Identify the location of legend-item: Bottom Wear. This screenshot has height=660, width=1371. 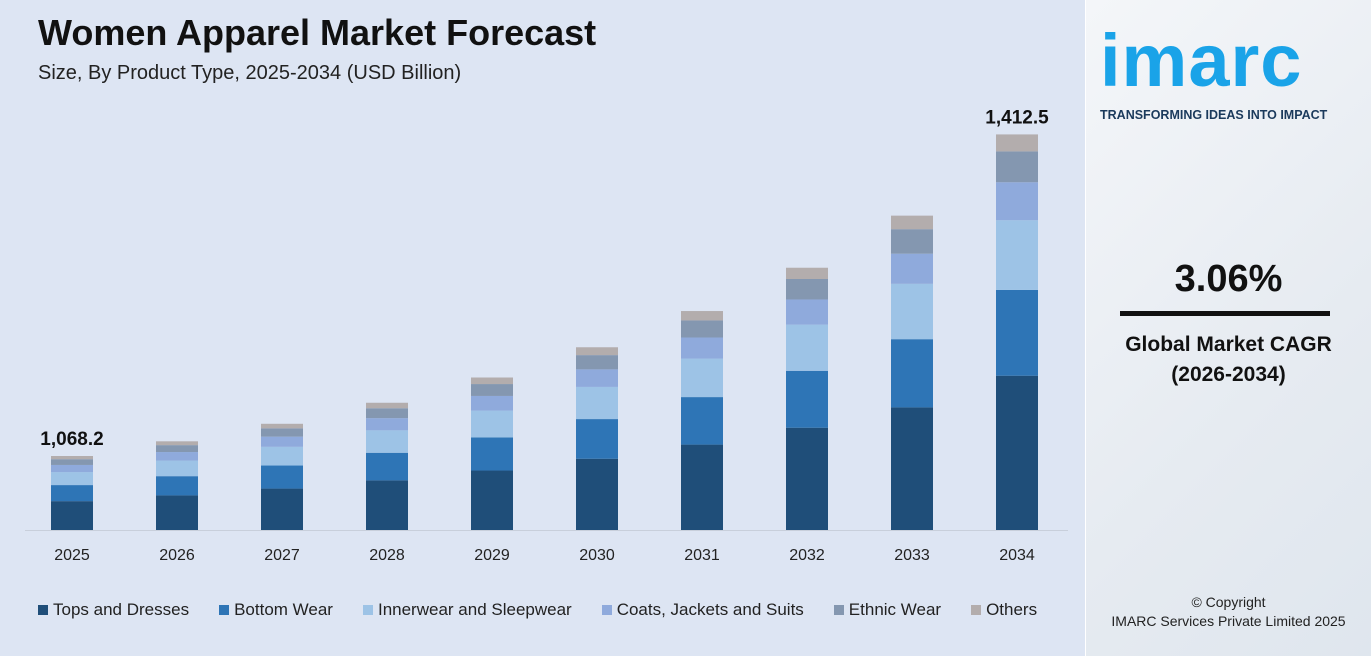
(276, 610).